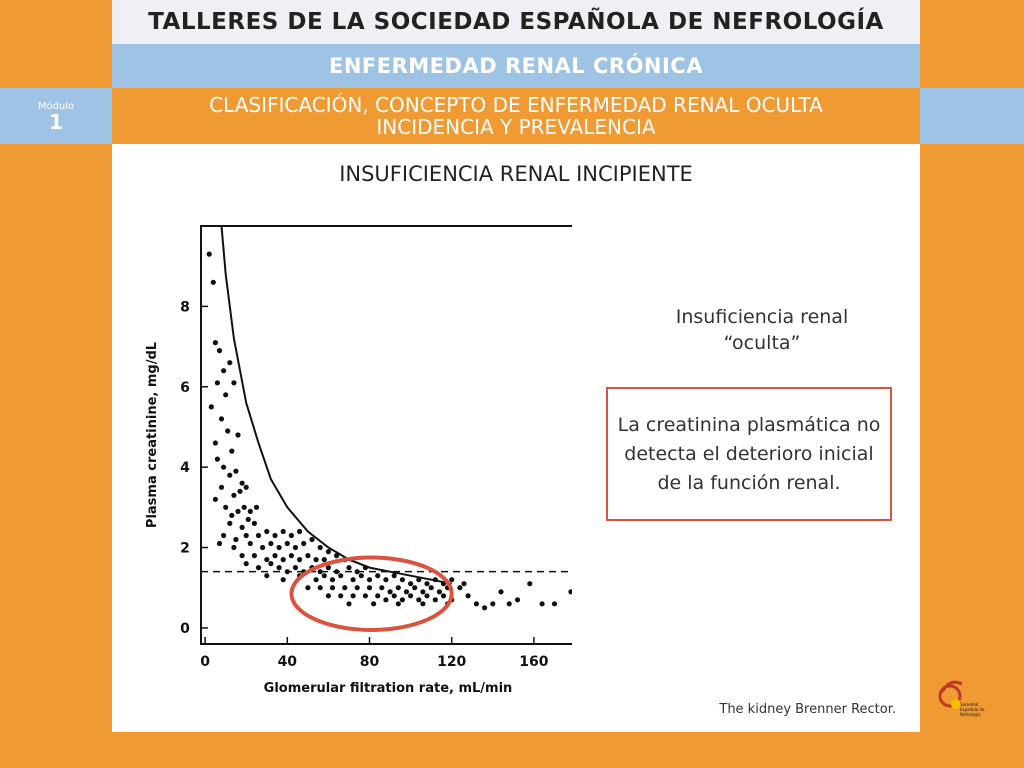 Image resolution: width=1024 pixels, height=768 pixels. Describe the element at coordinates (807, 709) in the screenshot. I see `source-citation: The kidney Brenner Rector.` at that location.